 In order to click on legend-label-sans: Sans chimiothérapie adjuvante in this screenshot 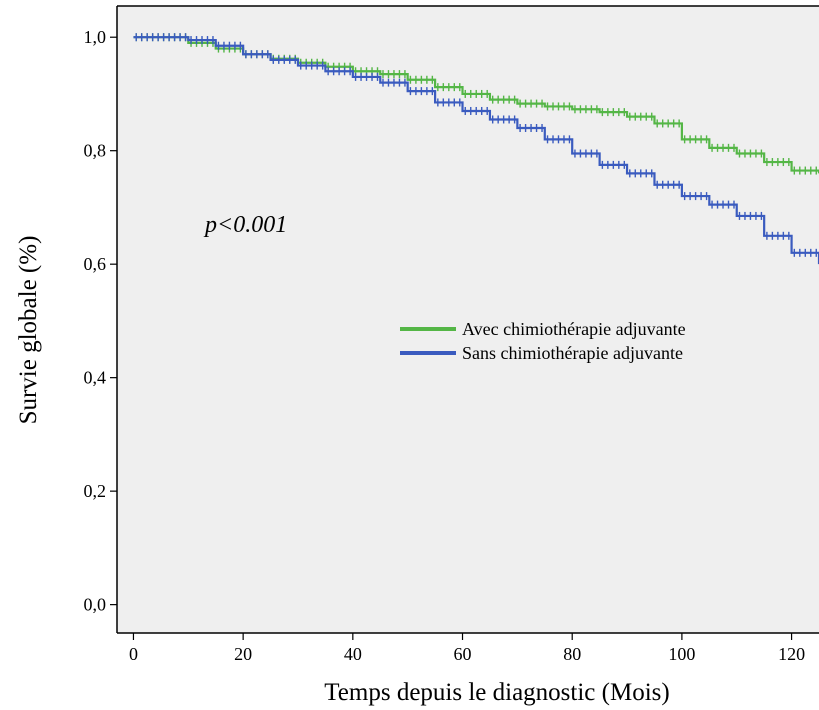, I will do `click(572, 353)`.